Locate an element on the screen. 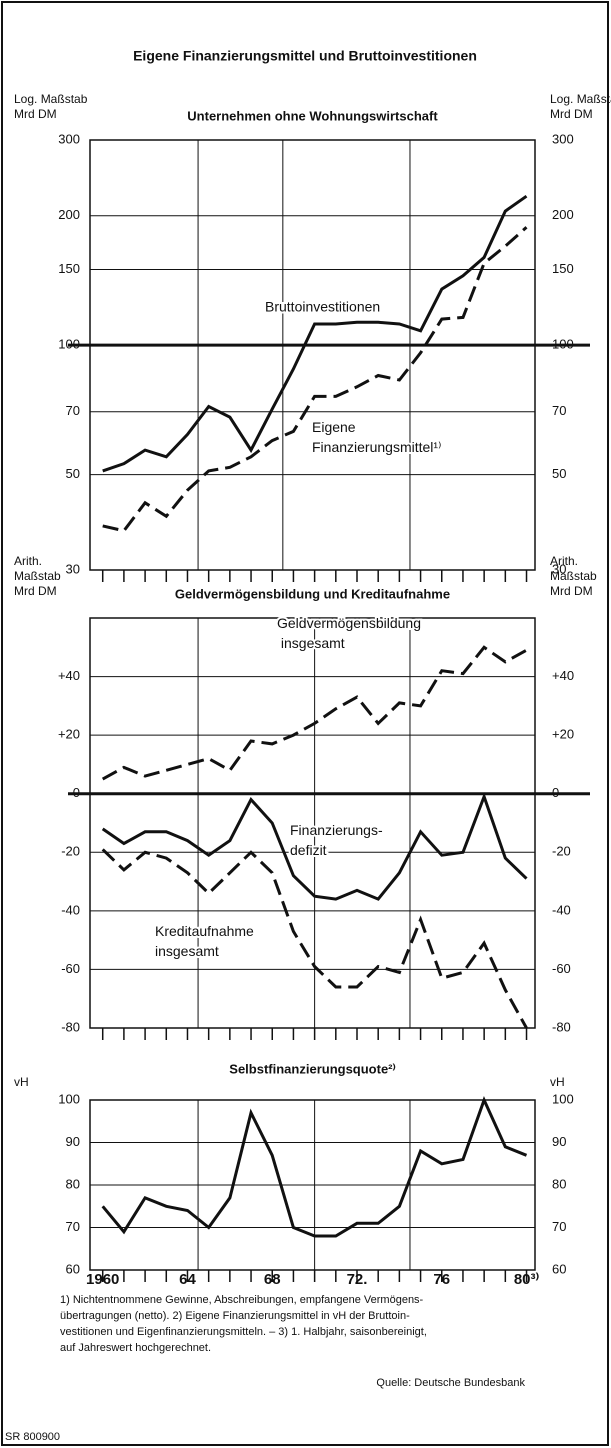 Image resolution: width=611 pixels, height=1448 pixels. y2-tick-label: +40 is located at coordinates (563, 675).